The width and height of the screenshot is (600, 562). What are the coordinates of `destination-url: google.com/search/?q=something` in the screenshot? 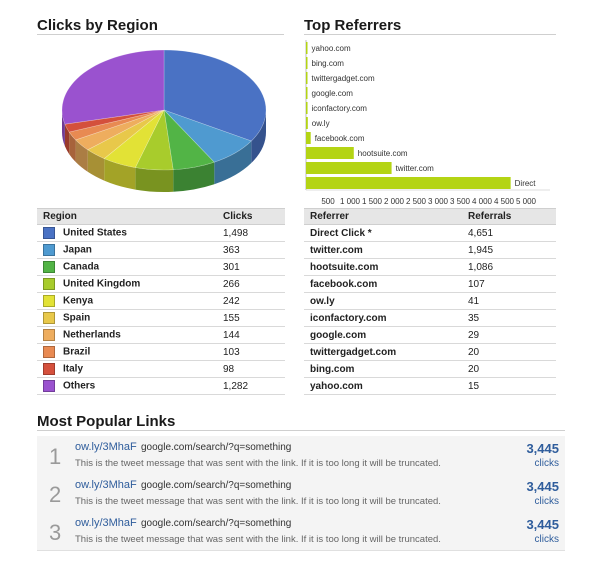 It's located at (216, 523).